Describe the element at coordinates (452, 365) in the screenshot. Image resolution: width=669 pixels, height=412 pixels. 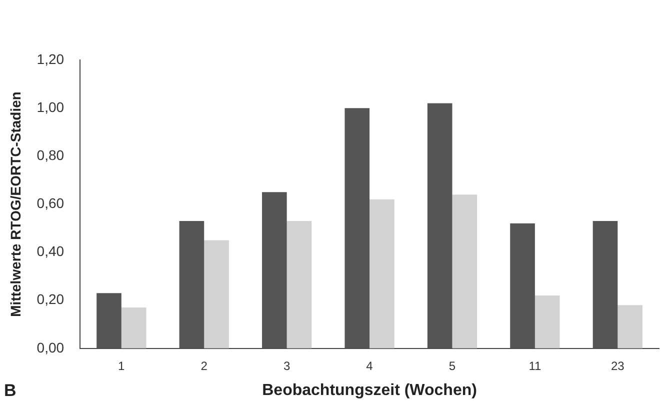
I see `x-tick-label: 5` at that location.